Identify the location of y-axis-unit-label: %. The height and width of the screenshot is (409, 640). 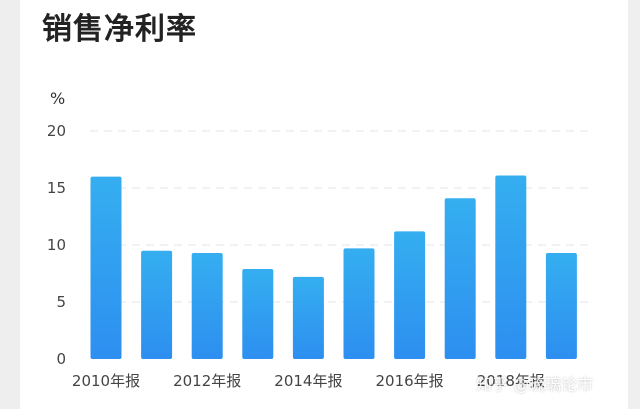
(57, 98).